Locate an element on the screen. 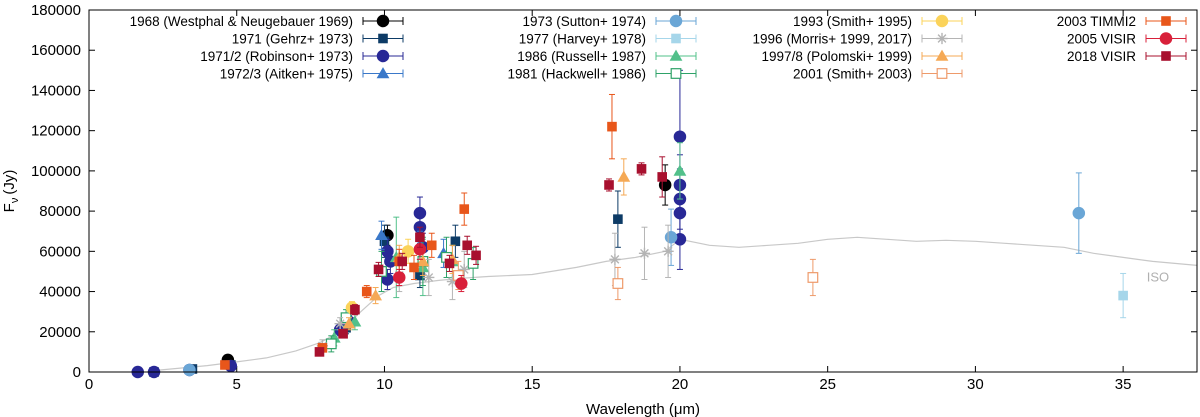 The image size is (1200, 417). y-tick-label: 140000 is located at coordinates (56, 90).